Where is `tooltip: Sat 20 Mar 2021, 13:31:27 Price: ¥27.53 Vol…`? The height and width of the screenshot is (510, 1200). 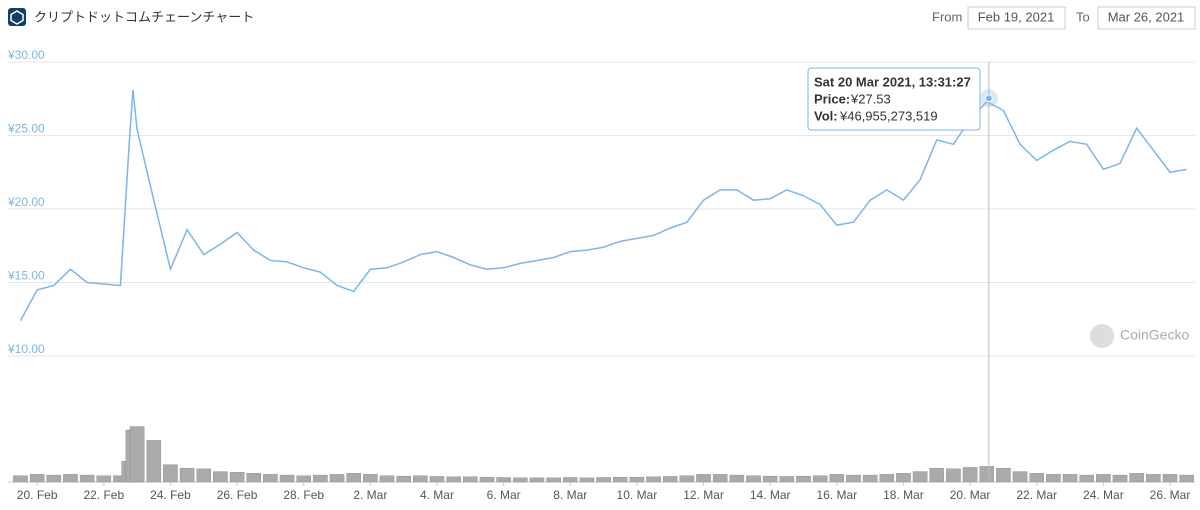 tooltip: Sat 20 Mar 2021, 13:31:27 Price: ¥27.53 Vol… is located at coordinates (894, 99).